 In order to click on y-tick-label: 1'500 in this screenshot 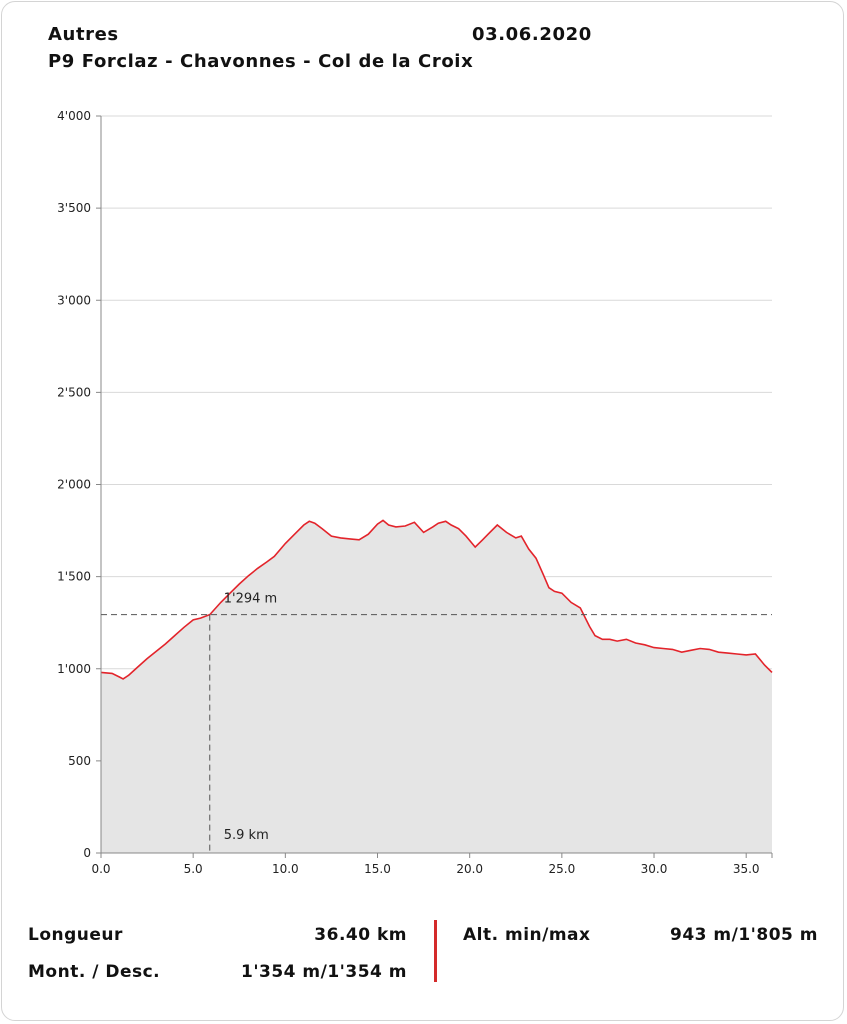, I will do `click(74, 577)`.